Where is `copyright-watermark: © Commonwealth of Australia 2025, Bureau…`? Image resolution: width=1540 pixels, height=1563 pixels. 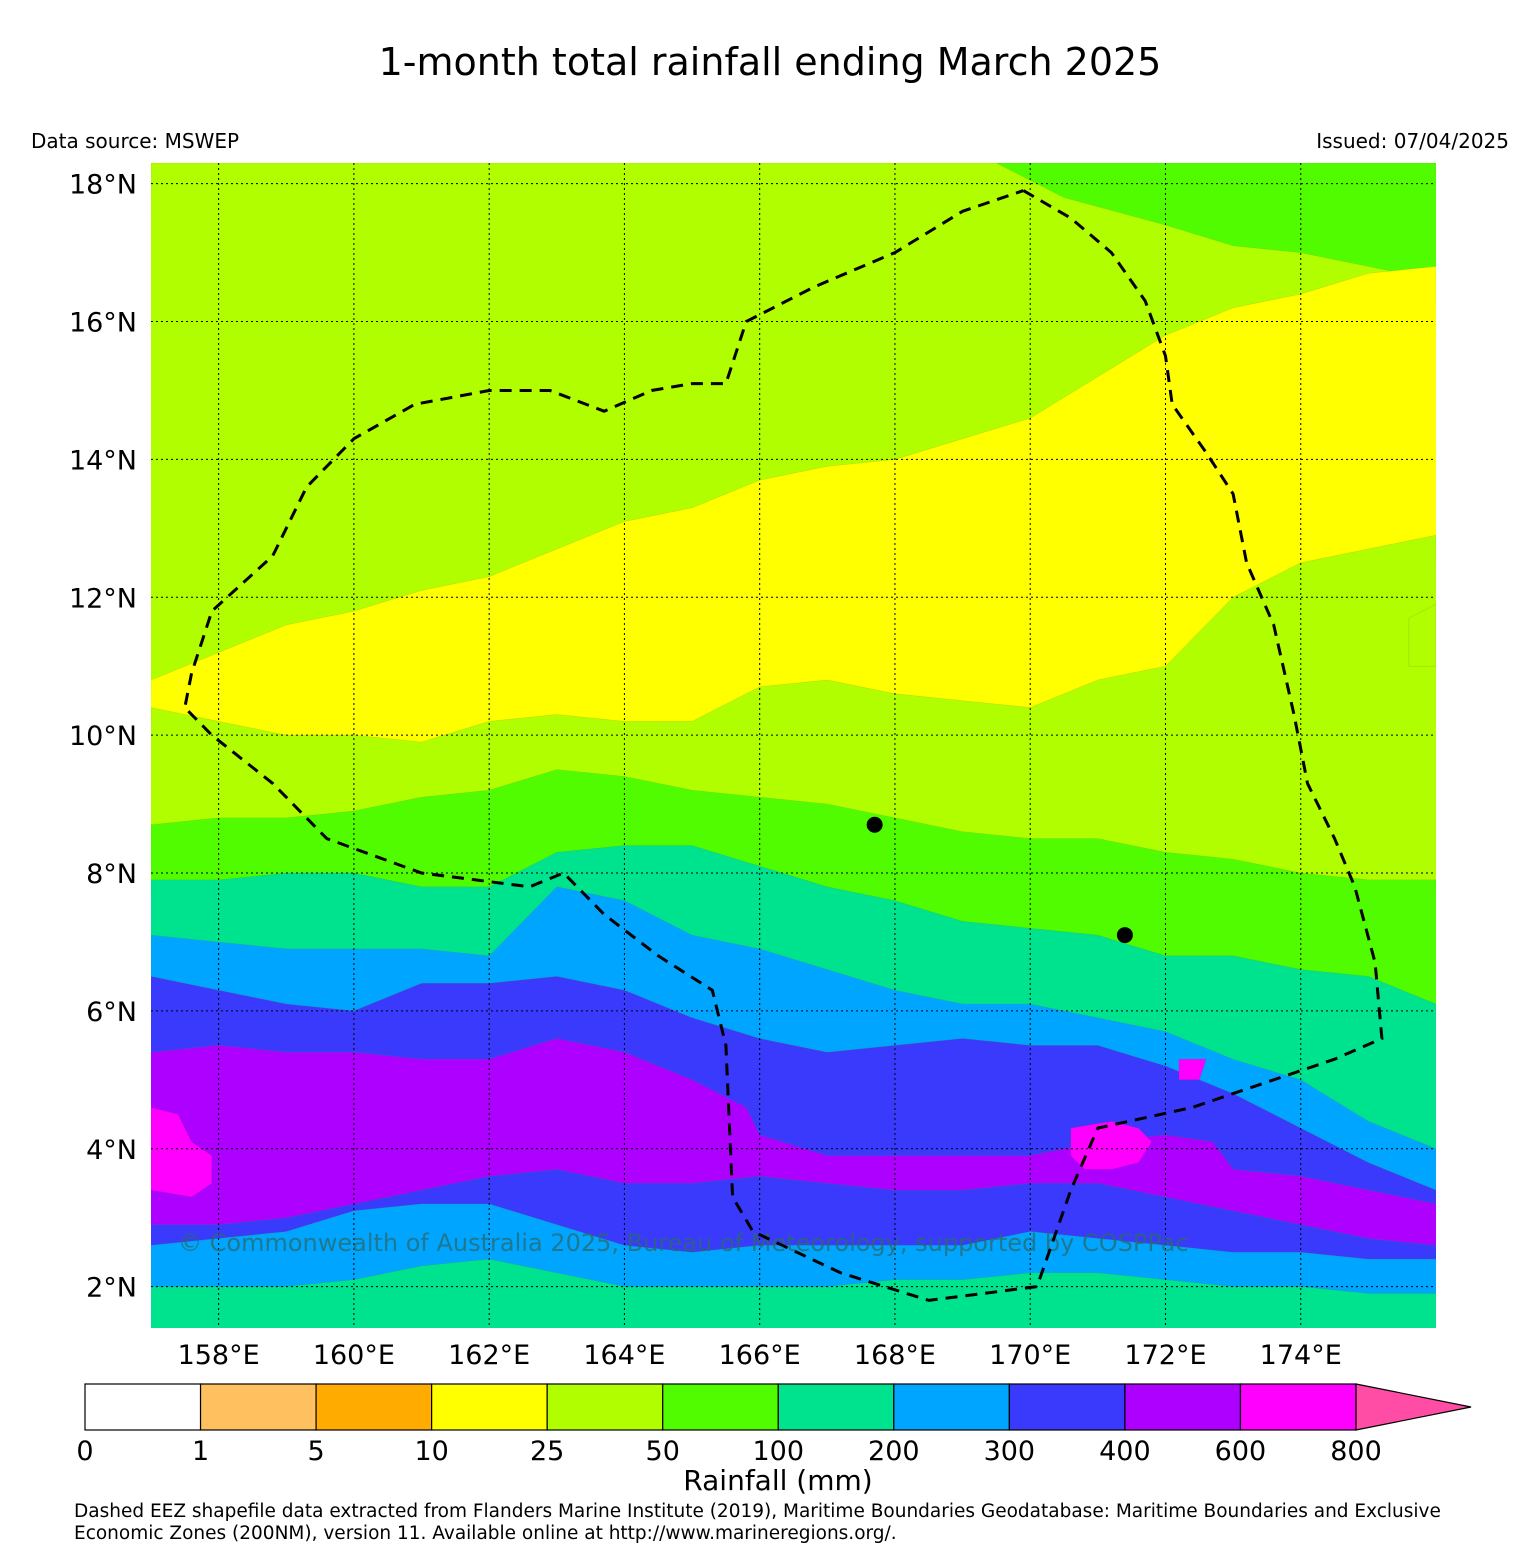 copyright-watermark: © Commonwealth of Australia 2025, Bureau… is located at coordinates (683, 1243).